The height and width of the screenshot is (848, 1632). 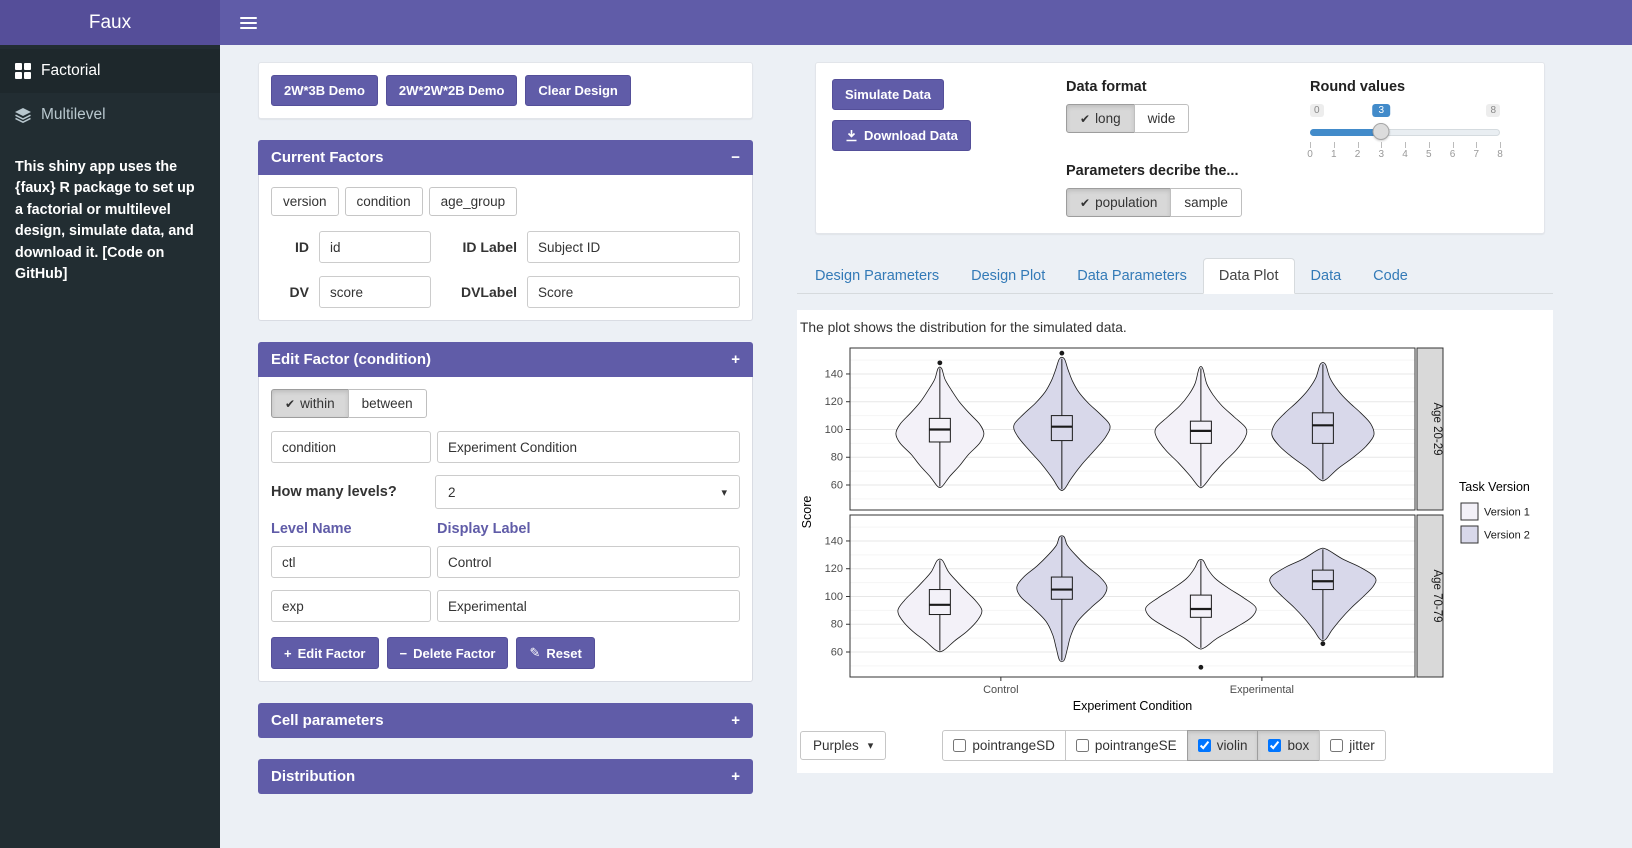 I want to click on edit-factor-button: + Edit Factor, so click(x=325, y=653).